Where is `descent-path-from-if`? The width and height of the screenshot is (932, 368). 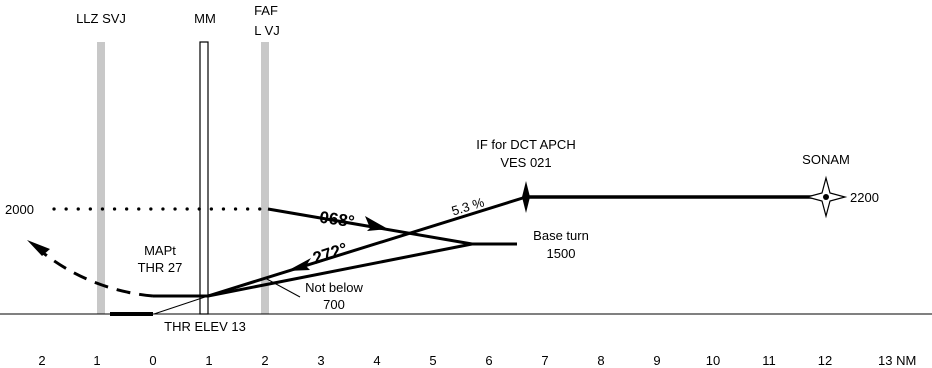
descent-path-from-if is located at coordinates (367, 246).